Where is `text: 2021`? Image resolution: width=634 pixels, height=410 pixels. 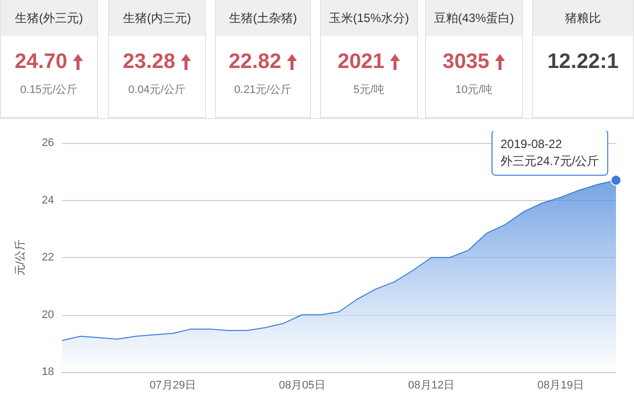
text: 2021 is located at coordinates (361, 61).